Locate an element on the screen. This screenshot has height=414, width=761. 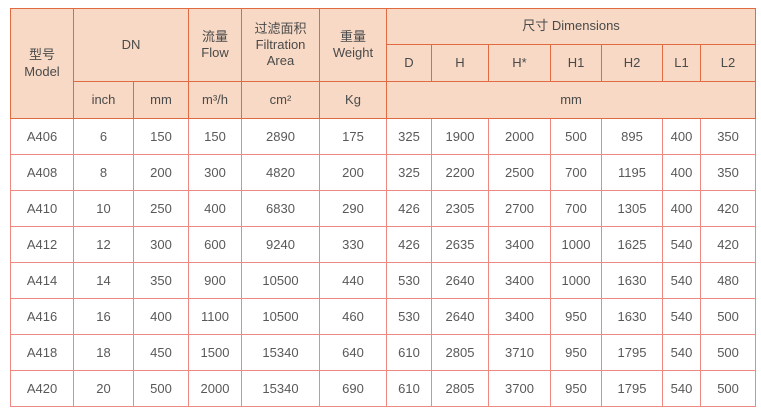
filtration-header-zh: 过滤面积 is located at coordinates (280, 28).